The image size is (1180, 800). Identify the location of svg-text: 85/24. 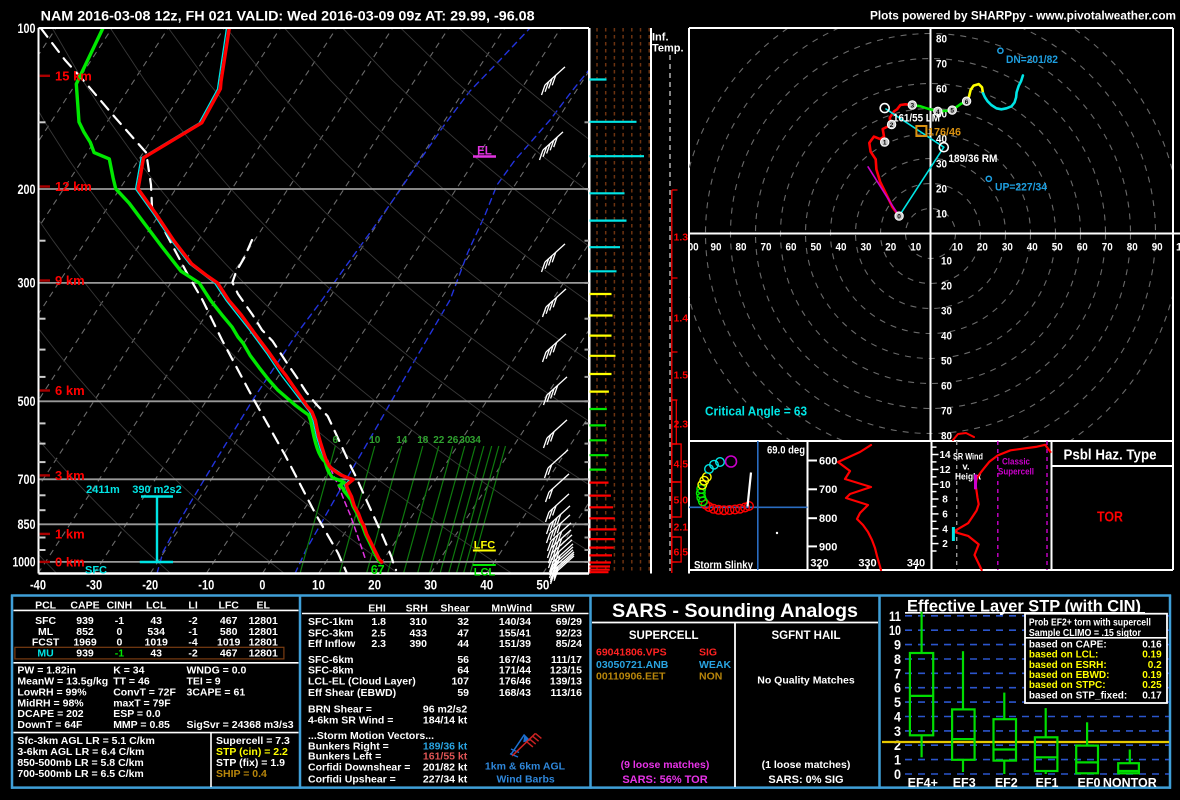
(569, 644).